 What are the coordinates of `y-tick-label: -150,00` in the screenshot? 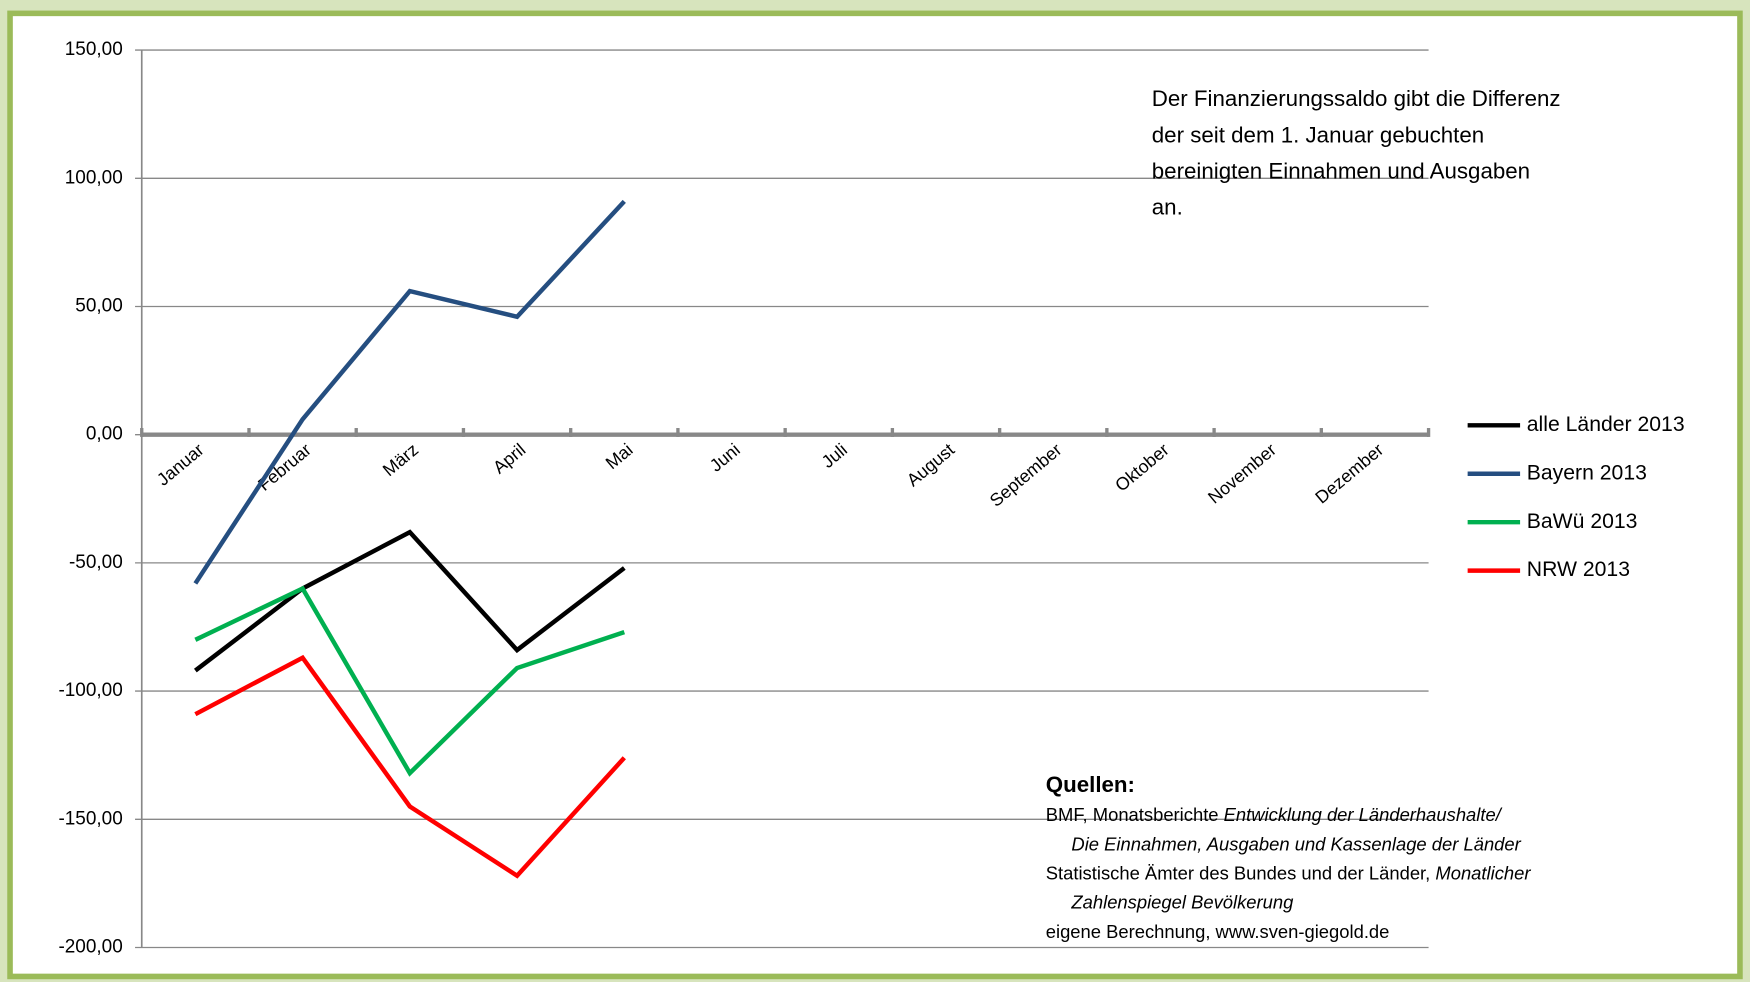 It's located at (90, 818).